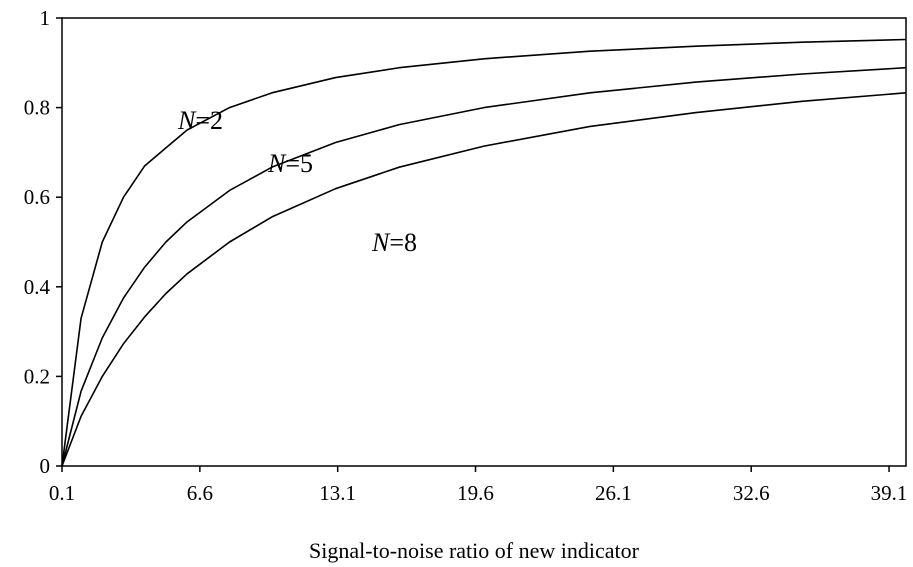 This screenshot has height=567, width=913. Describe the element at coordinates (613, 493) in the screenshot. I see `x-tick-label: 26.1` at that location.